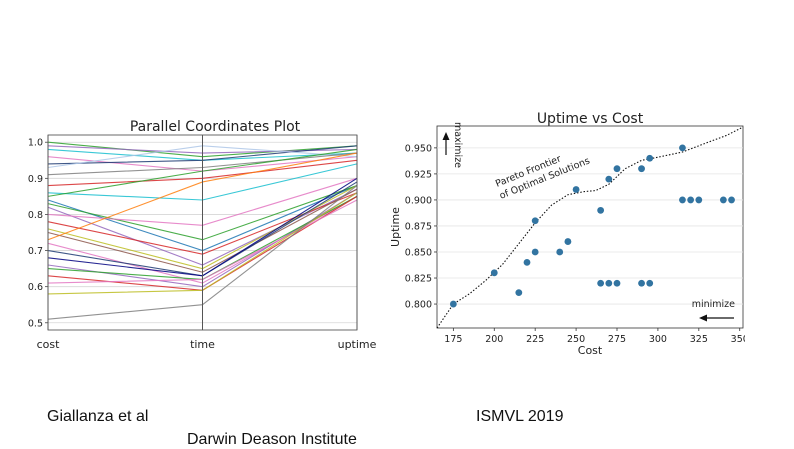 The image size is (794, 449). Describe the element at coordinates (418, 226) in the screenshot. I see `sc-ytick-label: 0.875` at that location.